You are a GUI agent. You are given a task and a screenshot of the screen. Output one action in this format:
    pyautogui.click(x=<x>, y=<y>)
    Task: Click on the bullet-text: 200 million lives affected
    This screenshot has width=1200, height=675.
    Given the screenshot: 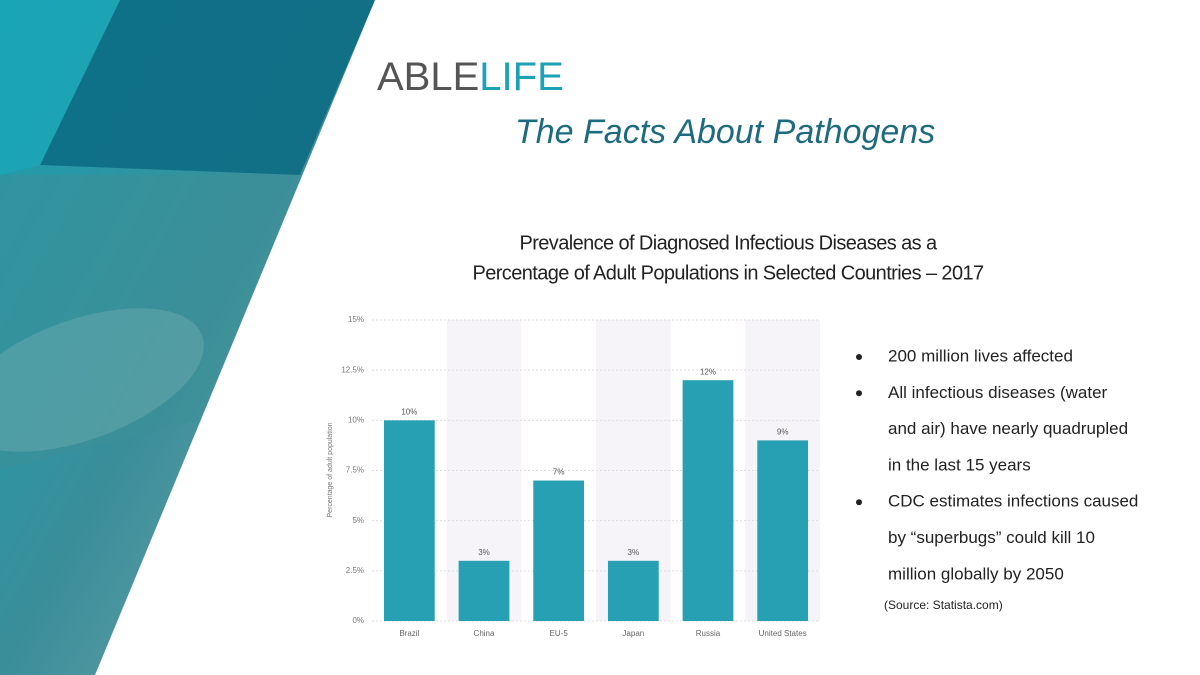 What is the action you would take?
    pyautogui.click(x=980, y=355)
    